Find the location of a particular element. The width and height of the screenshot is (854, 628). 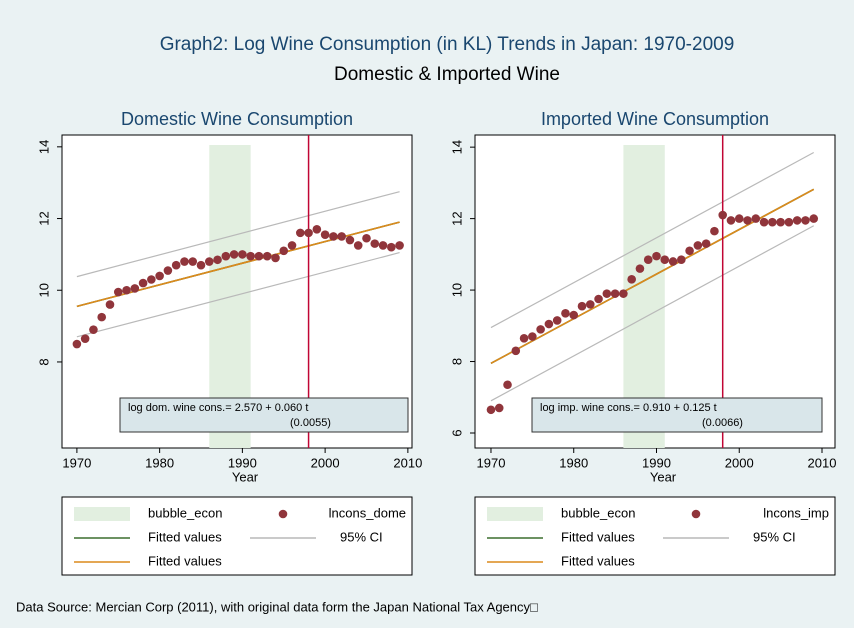

x-tick-label: 1980 is located at coordinates (159, 462).